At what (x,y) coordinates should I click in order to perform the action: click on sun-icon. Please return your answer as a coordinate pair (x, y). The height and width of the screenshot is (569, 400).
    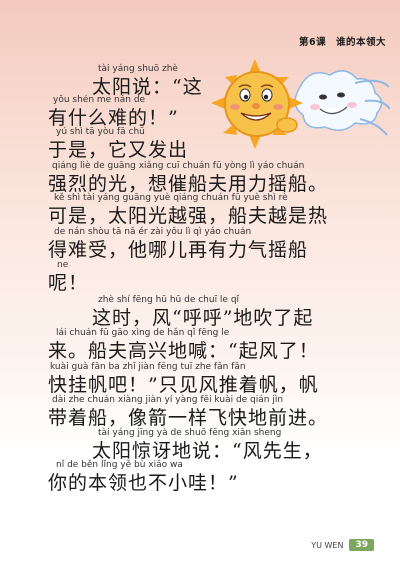
    Looking at the image, I should click on (257, 104).